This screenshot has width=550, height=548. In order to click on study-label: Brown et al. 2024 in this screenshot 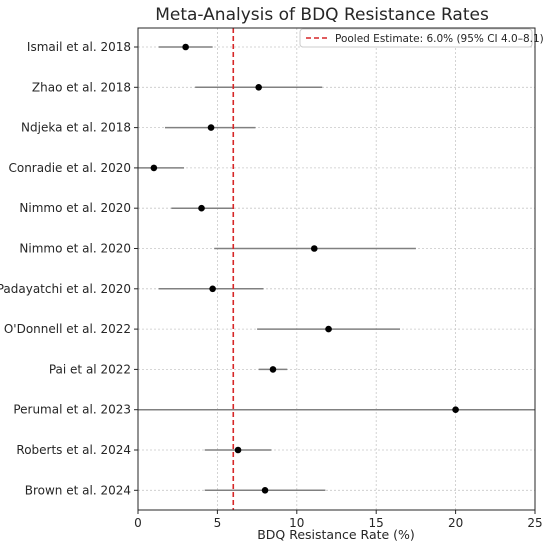, I will do `click(78, 490)`.